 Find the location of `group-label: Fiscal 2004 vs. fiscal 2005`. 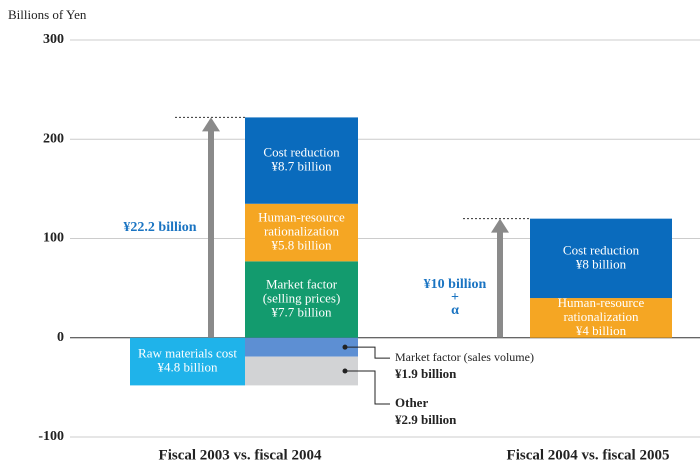

group-label: Fiscal 2004 vs. fiscal 2005 is located at coordinates (588, 455).